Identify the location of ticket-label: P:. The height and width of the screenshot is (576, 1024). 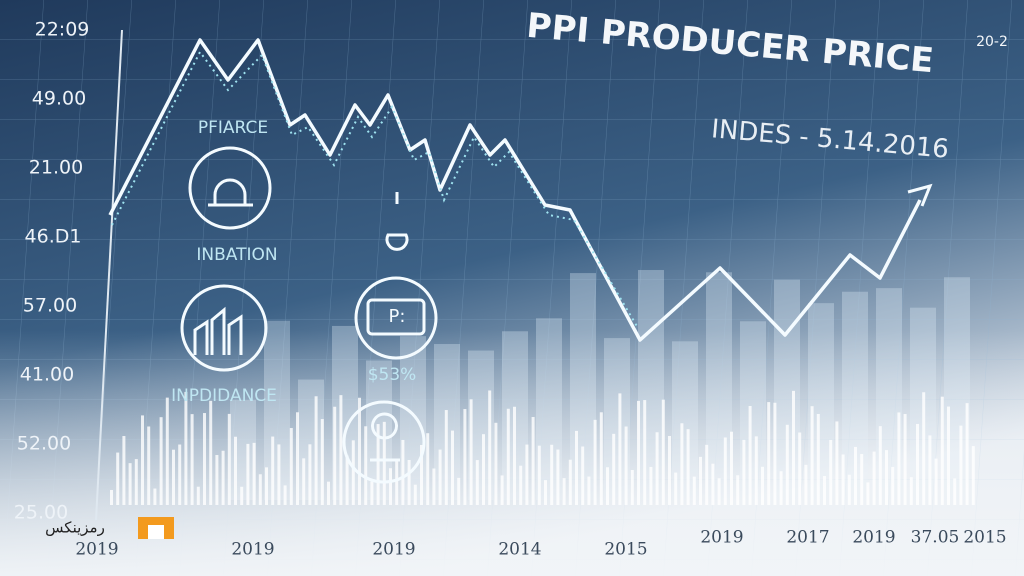
(397, 316).